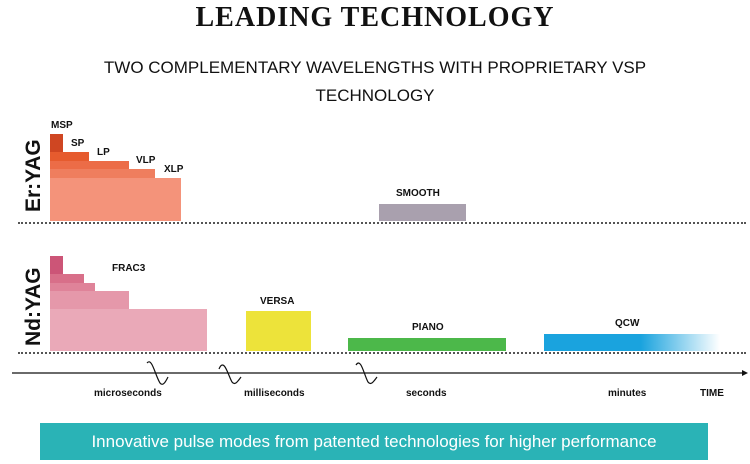  What do you see at coordinates (33, 306) in the screenshot?
I see `nd-yag-label: Nd:YAG` at bounding box center [33, 306].